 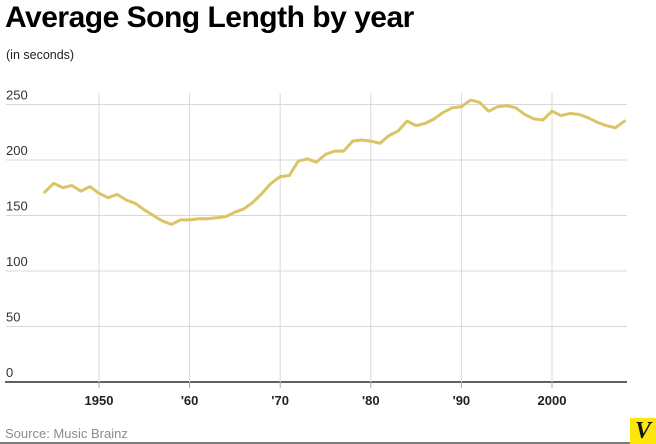 What do you see at coordinates (9, 372) in the screenshot?
I see `y-axis-tick-label: 0` at bounding box center [9, 372].